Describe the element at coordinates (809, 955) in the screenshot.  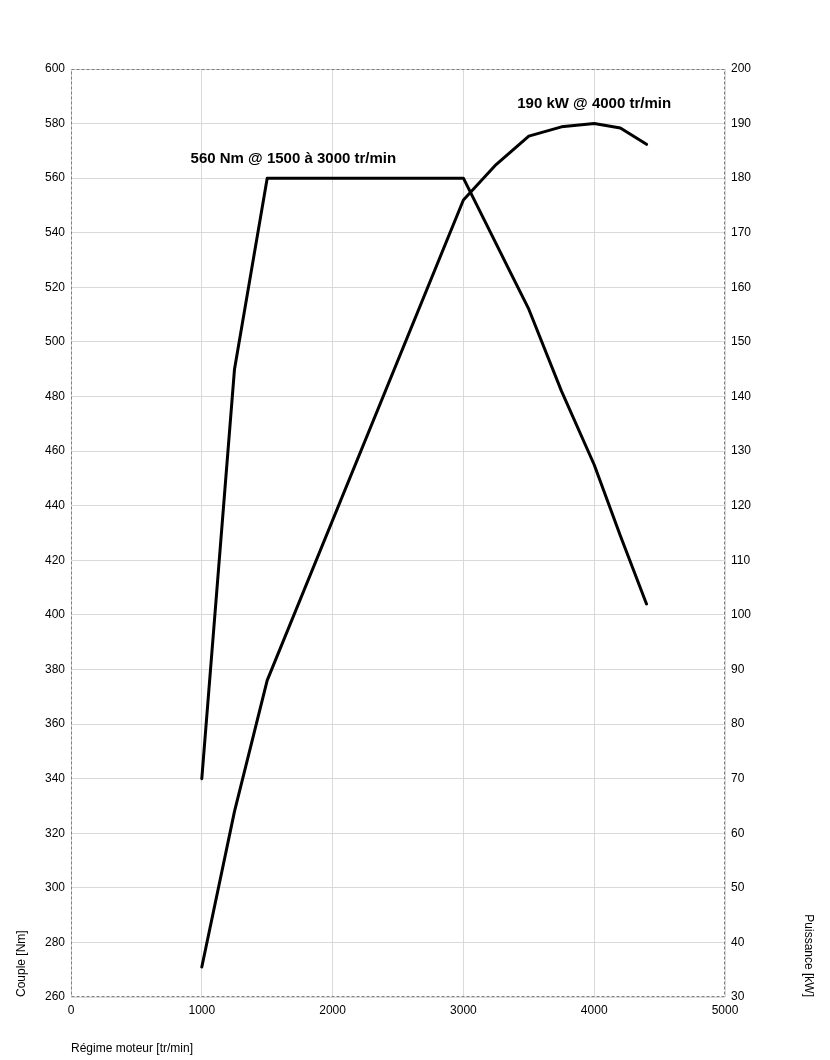
I see `y2-axis-title: Puissance [kW]` at that location.